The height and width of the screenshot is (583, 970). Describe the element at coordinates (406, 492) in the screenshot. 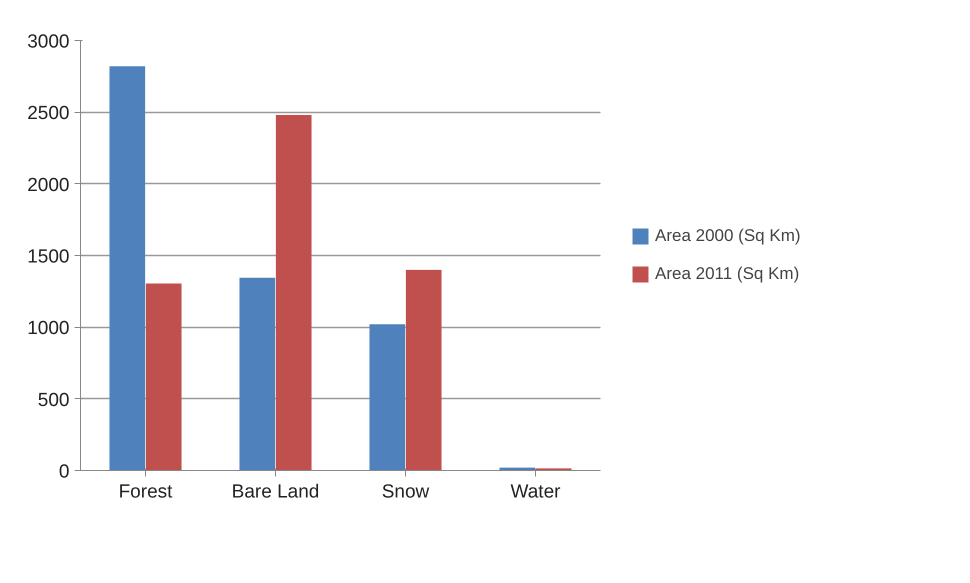

I see `x-tick-label: Snow` at that location.